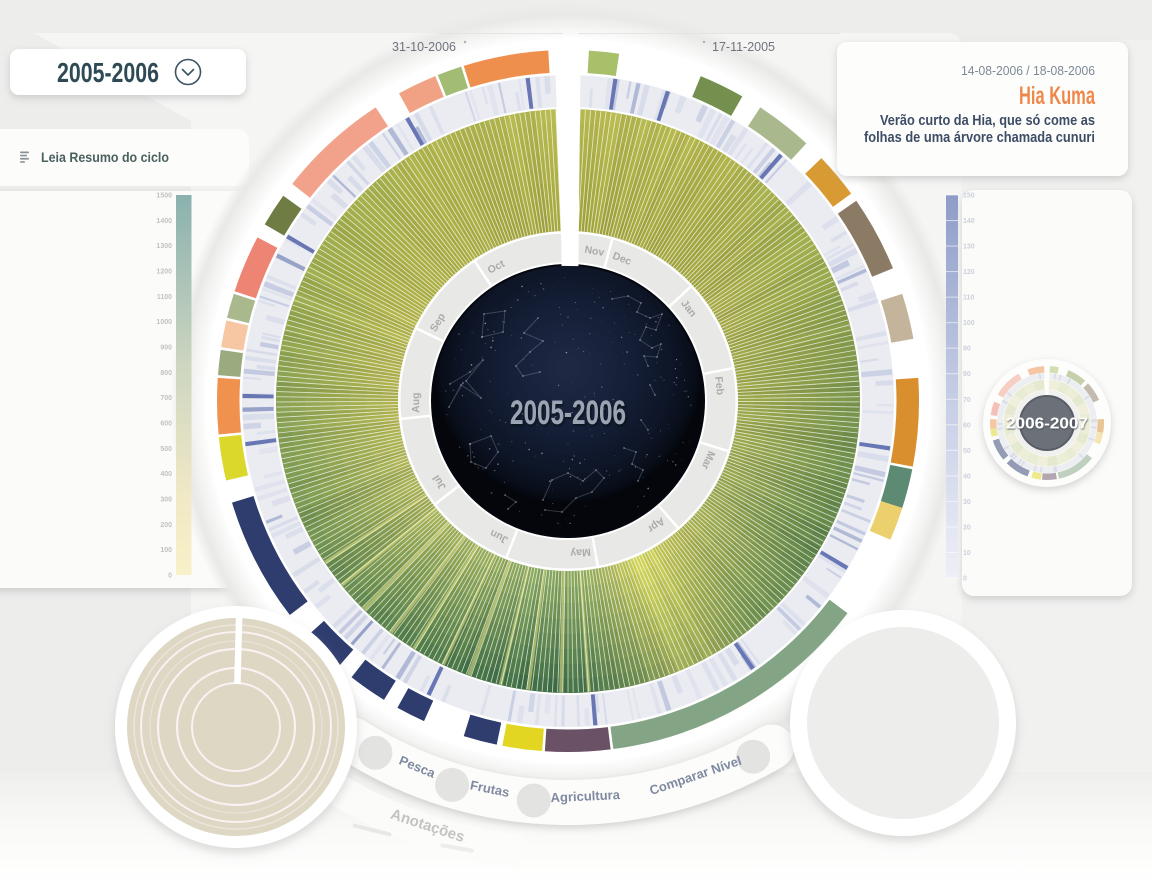 This screenshot has height=886, width=1152. Describe the element at coordinates (166, 373) in the screenshot. I see `svg-text: 800` at that location.